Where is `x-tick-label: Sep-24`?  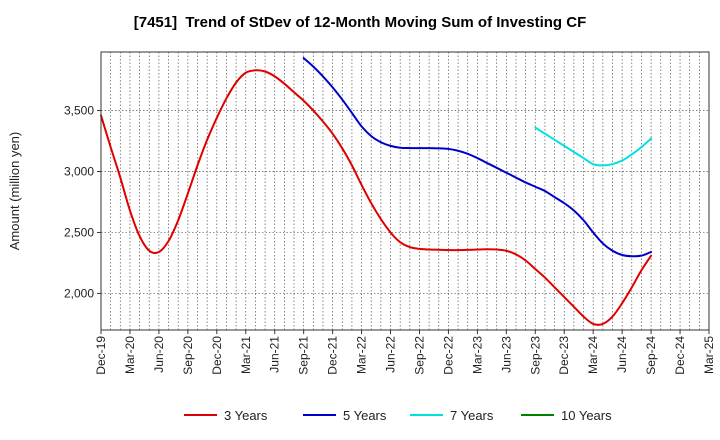
x-tick-label: Sep-24 is located at coordinates (651, 355).